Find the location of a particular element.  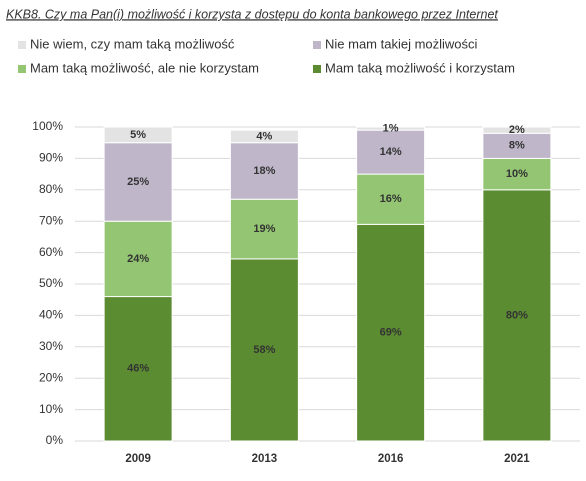

data-label: 24% is located at coordinates (138, 259).